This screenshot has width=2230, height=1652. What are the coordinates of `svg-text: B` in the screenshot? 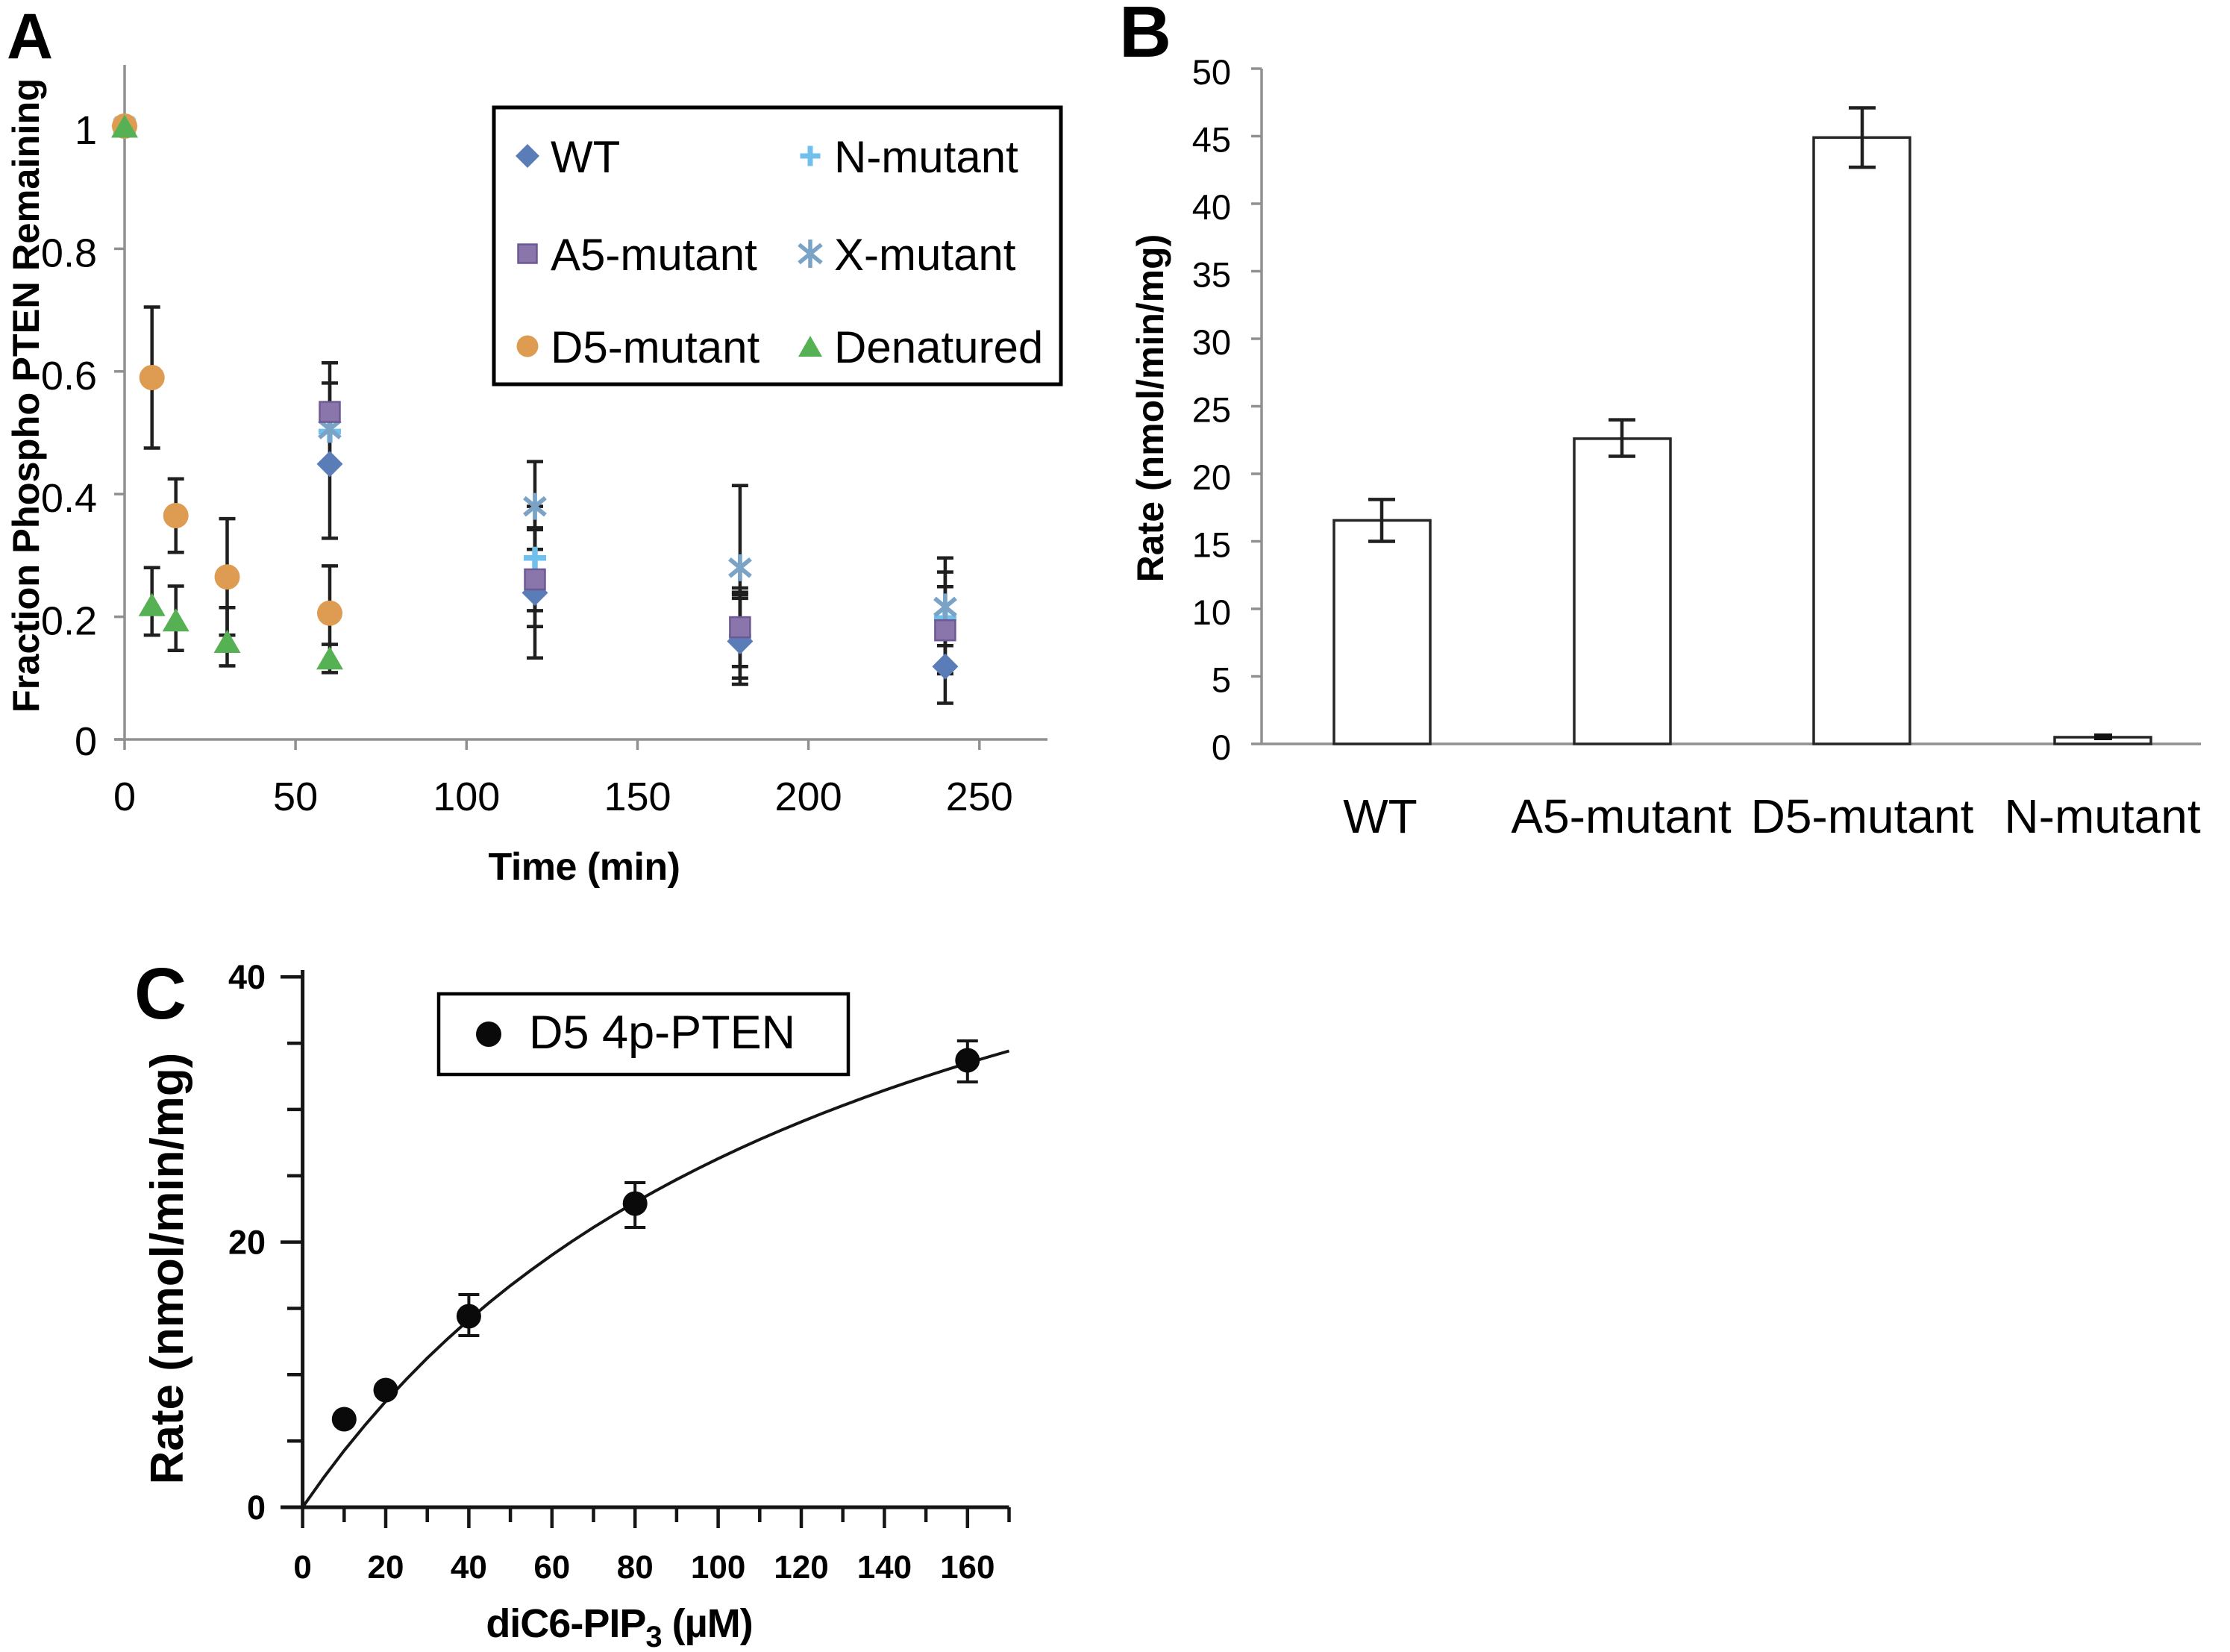 It's located at (1145, 36).